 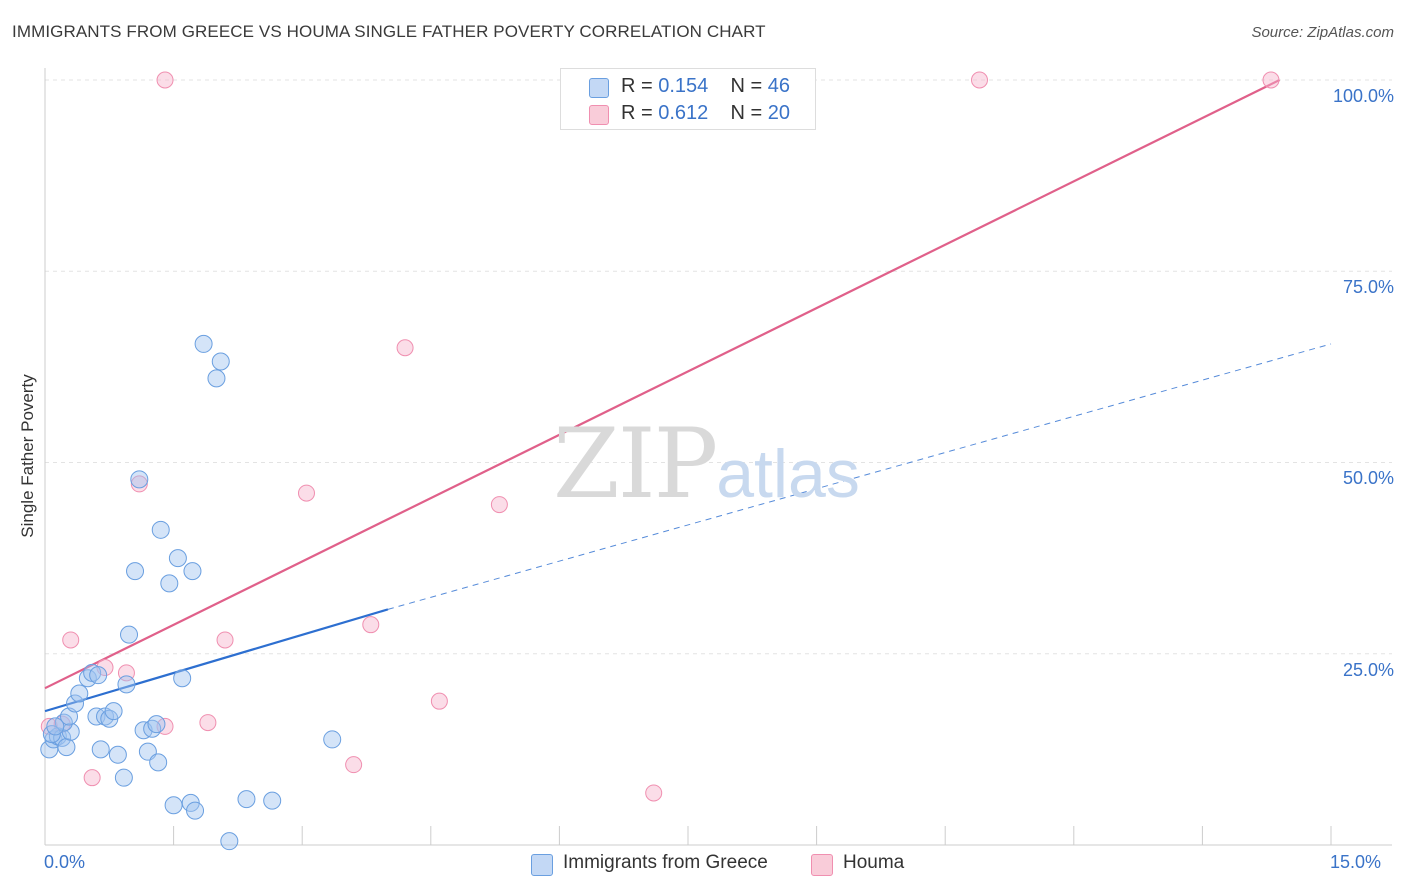 What do you see at coordinates (1322, 32) in the screenshot?
I see `source-label: Source: ZipAtlas.com` at bounding box center [1322, 32].